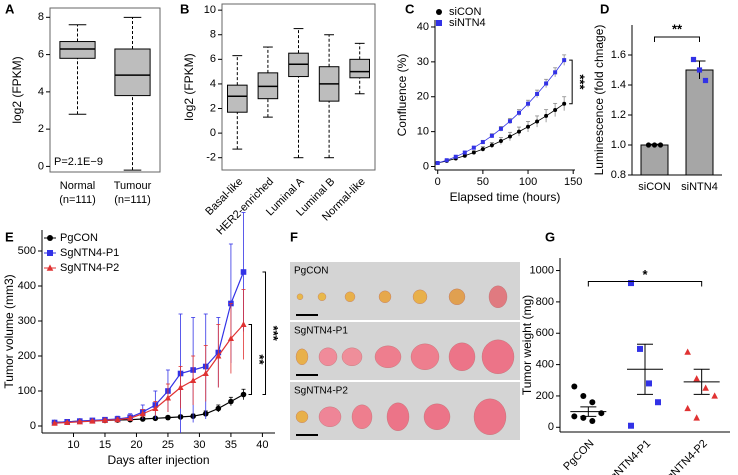 The image size is (738, 475). Describe the element at coordinates (105, 445) in the screenshot. I see `x-tick-label: 15` at that location.